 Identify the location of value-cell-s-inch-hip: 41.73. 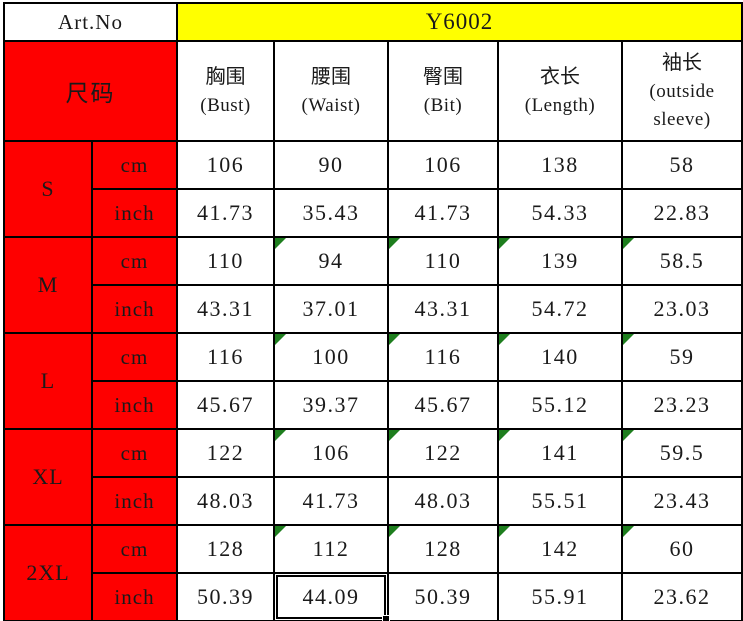
(443, 213).